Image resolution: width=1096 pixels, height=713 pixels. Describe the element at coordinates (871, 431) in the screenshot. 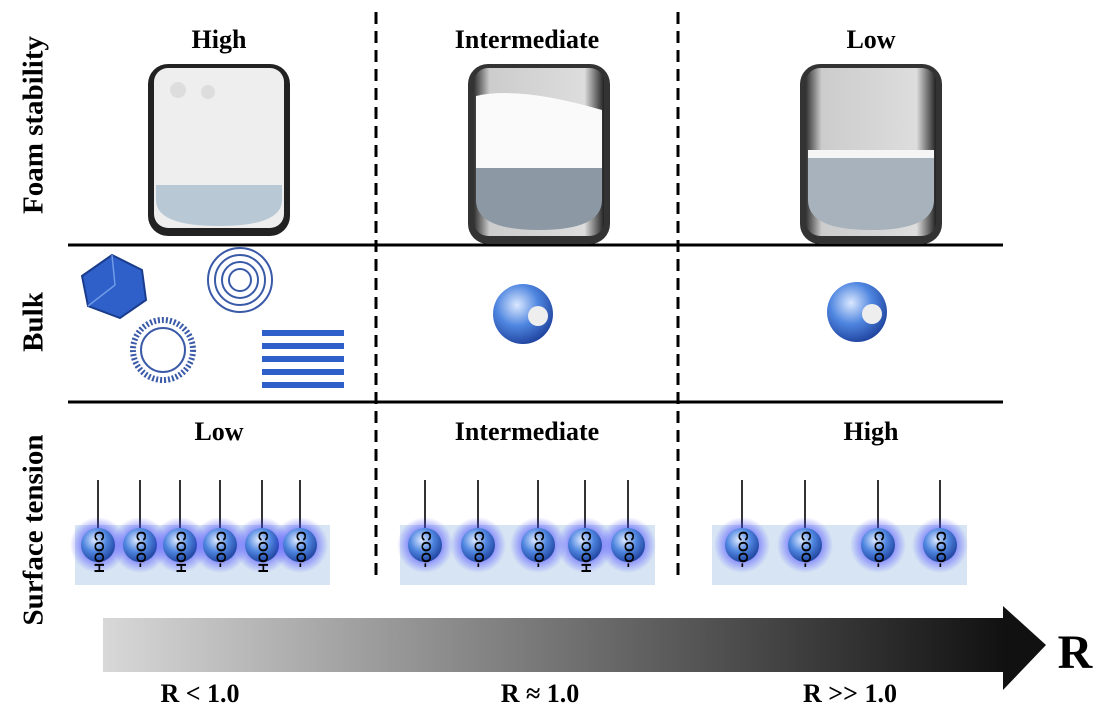

I see `tension-level: High` at that location.